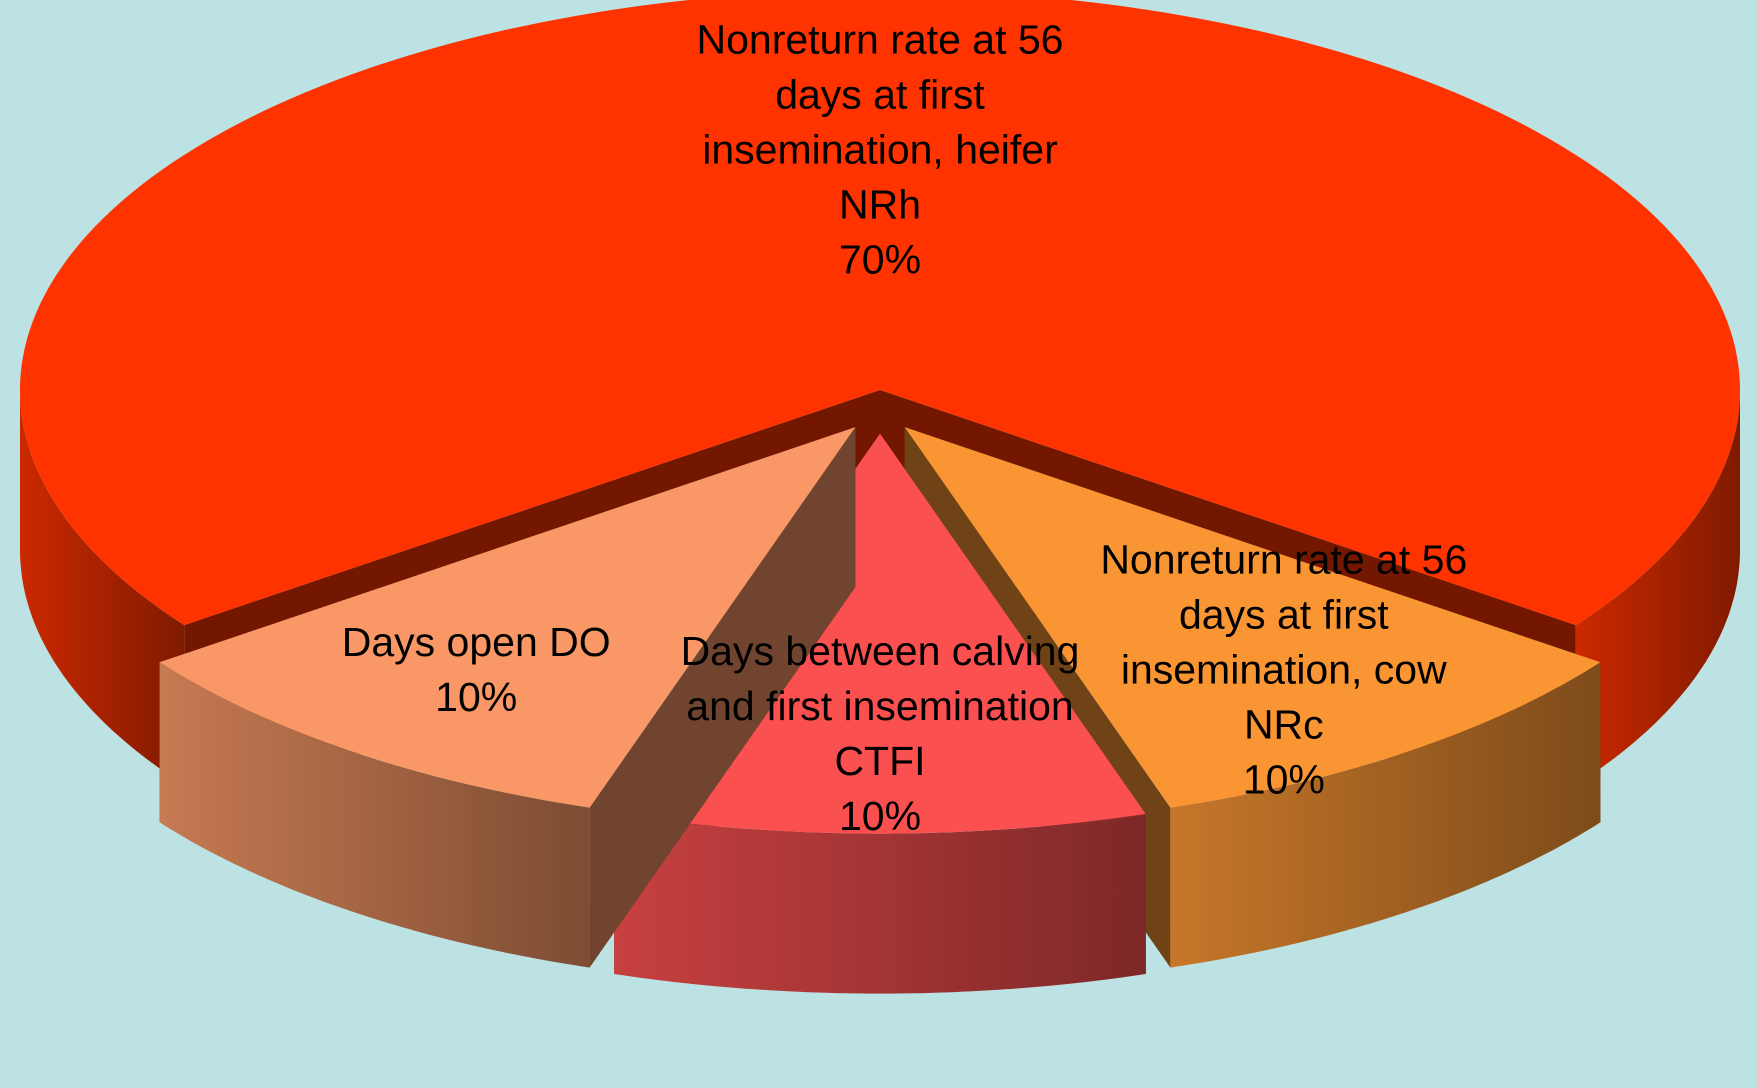  What do you see at coordinates (880, 259) in the screenshot?
I see `value-label: 70%` at bounding box center [880, 259].